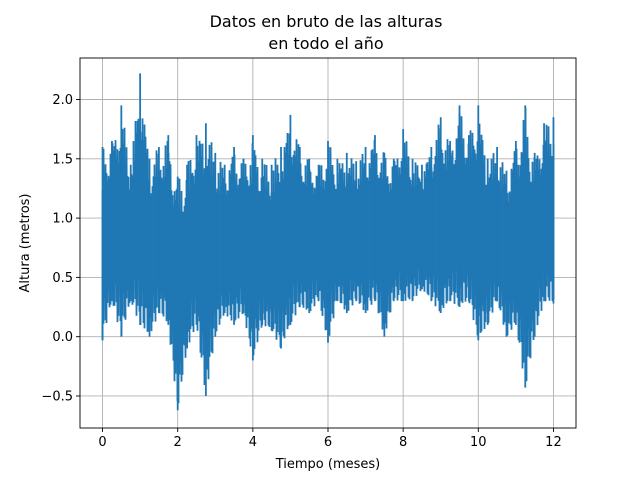 The height and width of the screenshot is (480, 640). Describe the element at coordinates (25, 243) in the screenshot. I see `y-axis-label: Altura (metros)` at that location.